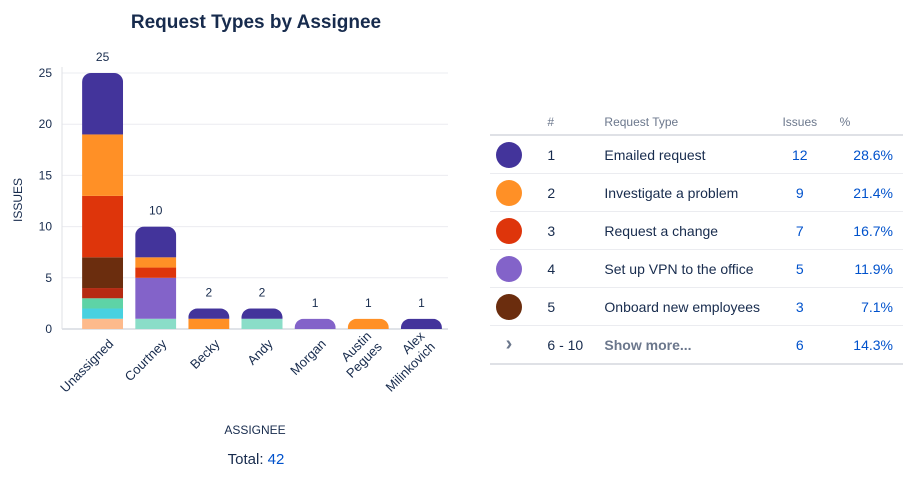 This screenshot has width=903, height=482. What do you see at coordinates (405, 361) in the screenshot?
I see `x-tick-label: AlexMilinkovich` at bounding box center [405, 361].